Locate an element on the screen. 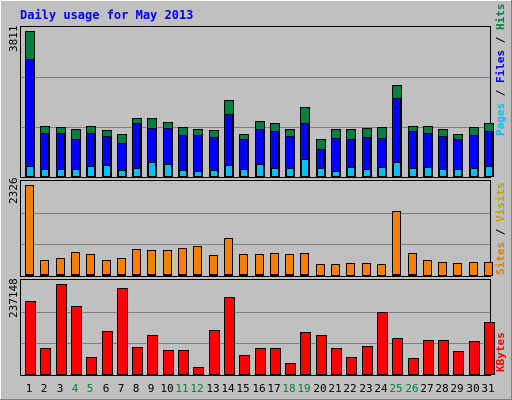 The height and width of the screenshot is (400, 512). x-tick-label-day-18: 18 is located at coordinates (288, 388).